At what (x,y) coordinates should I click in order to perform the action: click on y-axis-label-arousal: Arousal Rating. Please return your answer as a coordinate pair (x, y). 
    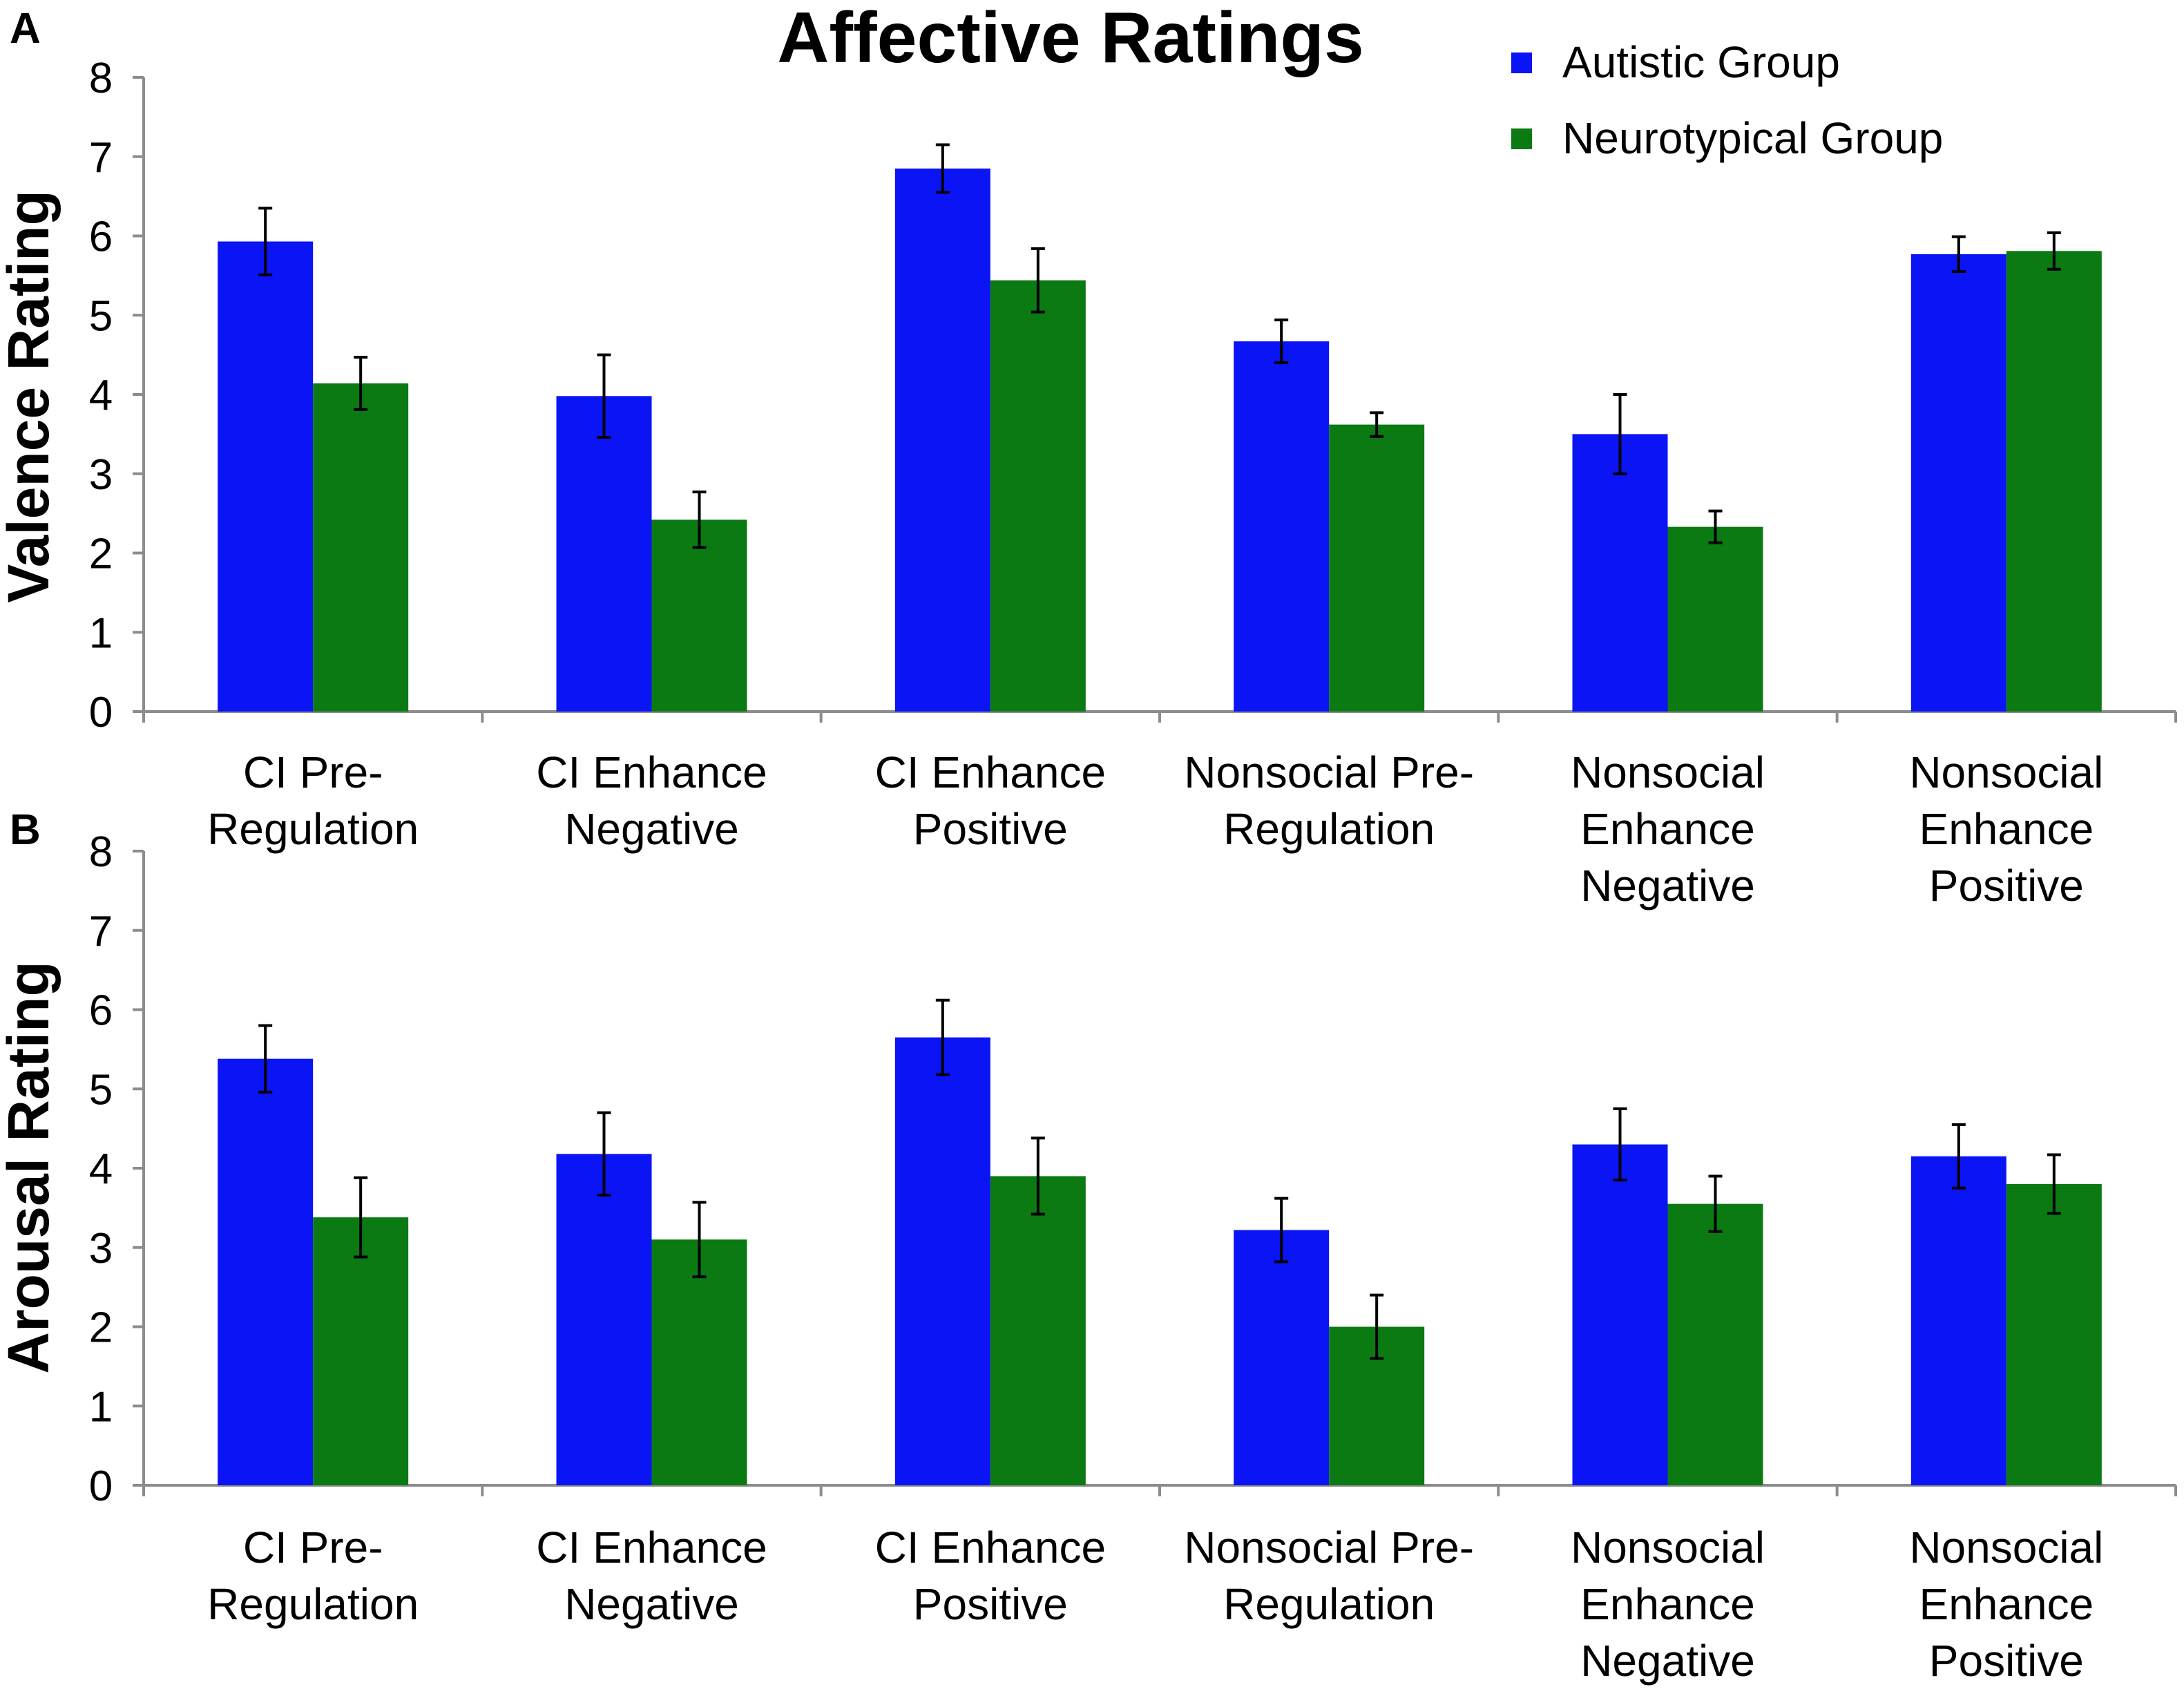
    Looking at the image, I should click on (30, 1167).